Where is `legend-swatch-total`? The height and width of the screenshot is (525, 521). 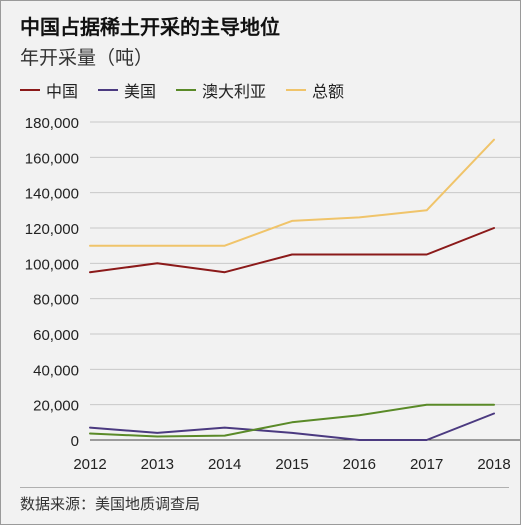
legend-swatch-total is located at coordinates (296, 90).